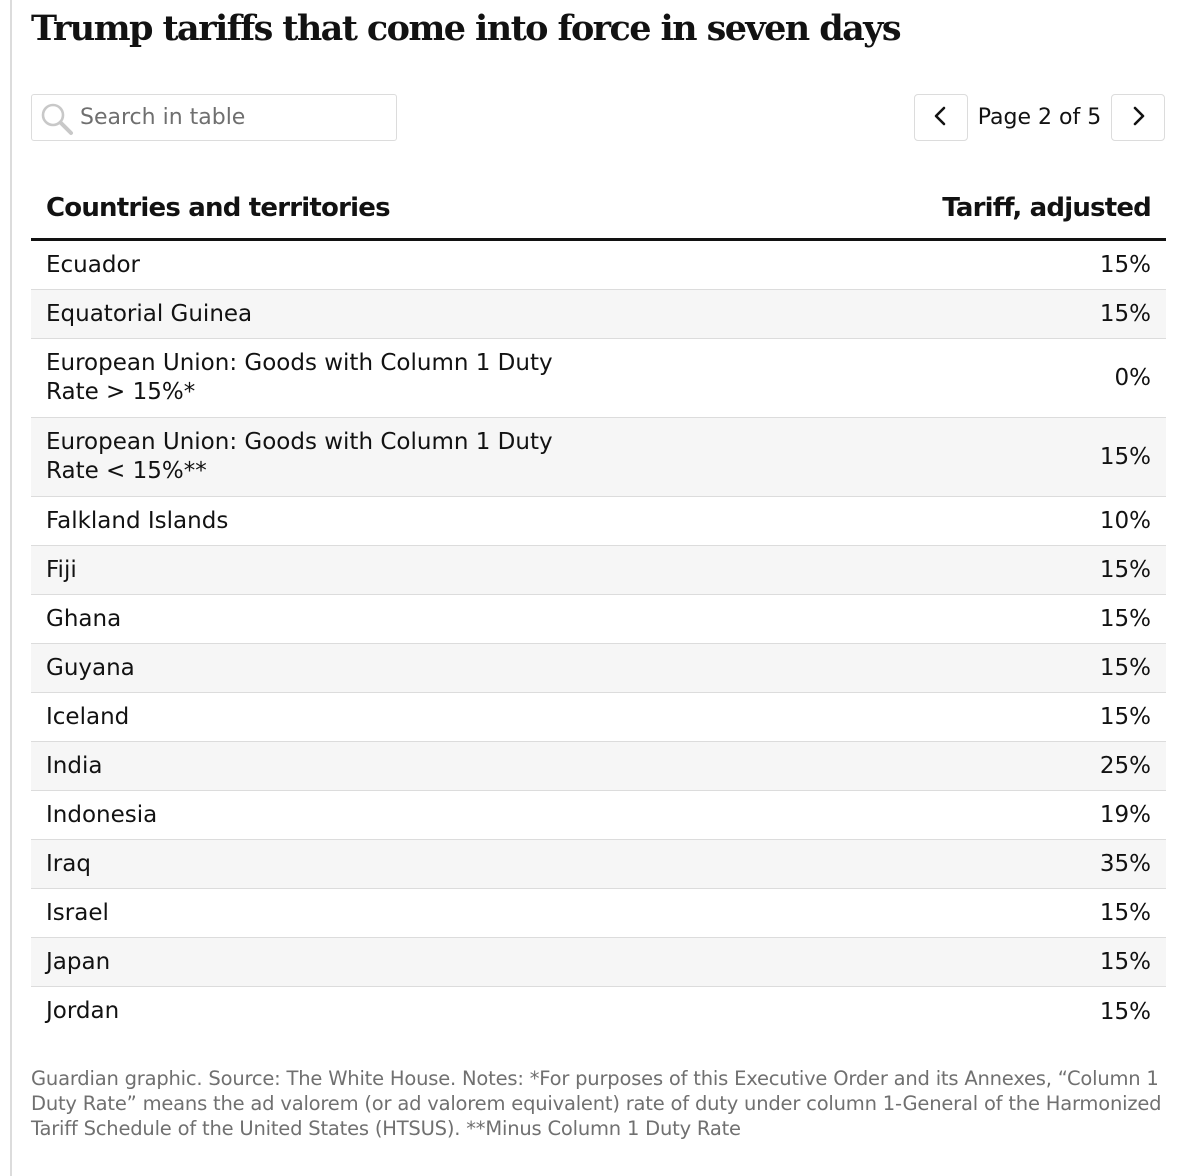 The width and height of the screenshot is (1200, 1176). I want to click on country-cell: Equatorial Guinea, so click(149, 313).